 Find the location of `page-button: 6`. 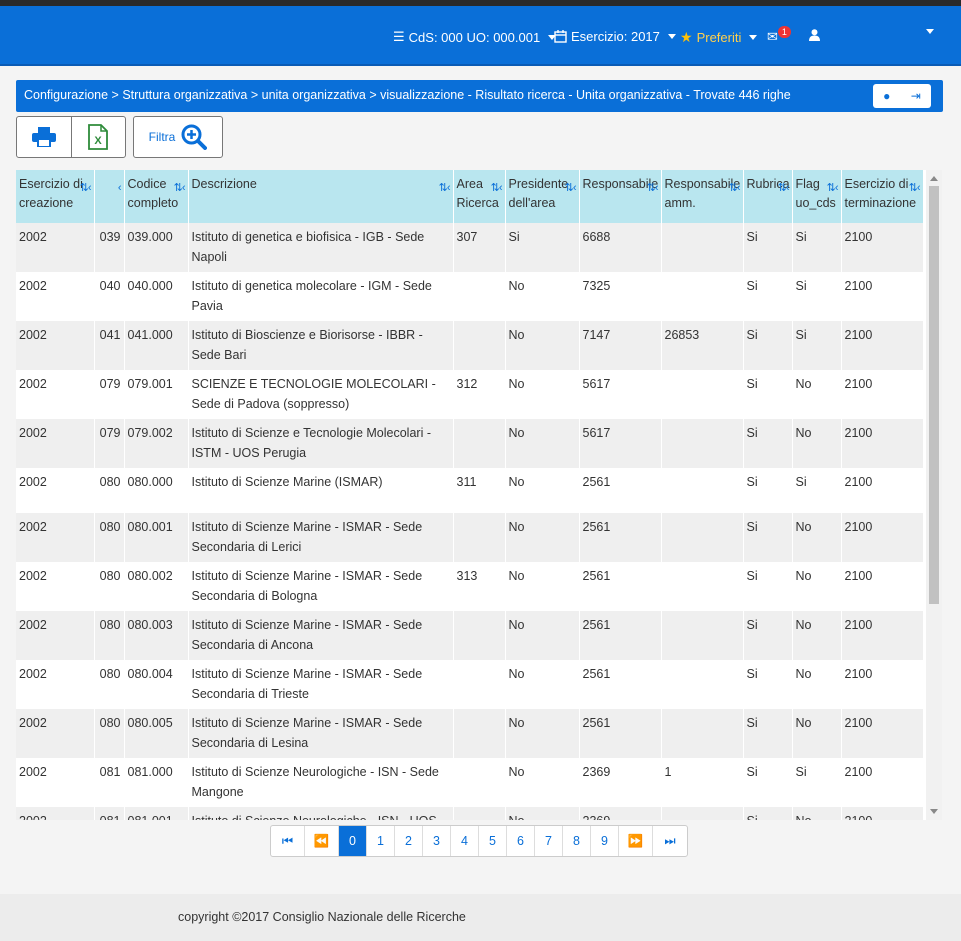

page-button: 6 is located at coordinates (521, 841).